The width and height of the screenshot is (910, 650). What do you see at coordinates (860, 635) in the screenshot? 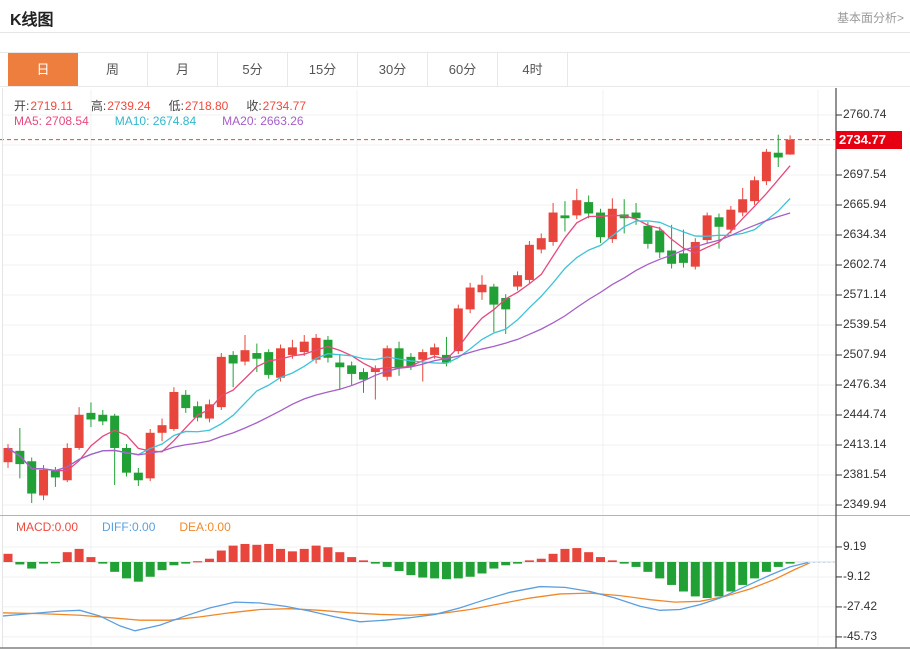
I see `macd-axis-label: -45.73` at bounding box center [860, 635].